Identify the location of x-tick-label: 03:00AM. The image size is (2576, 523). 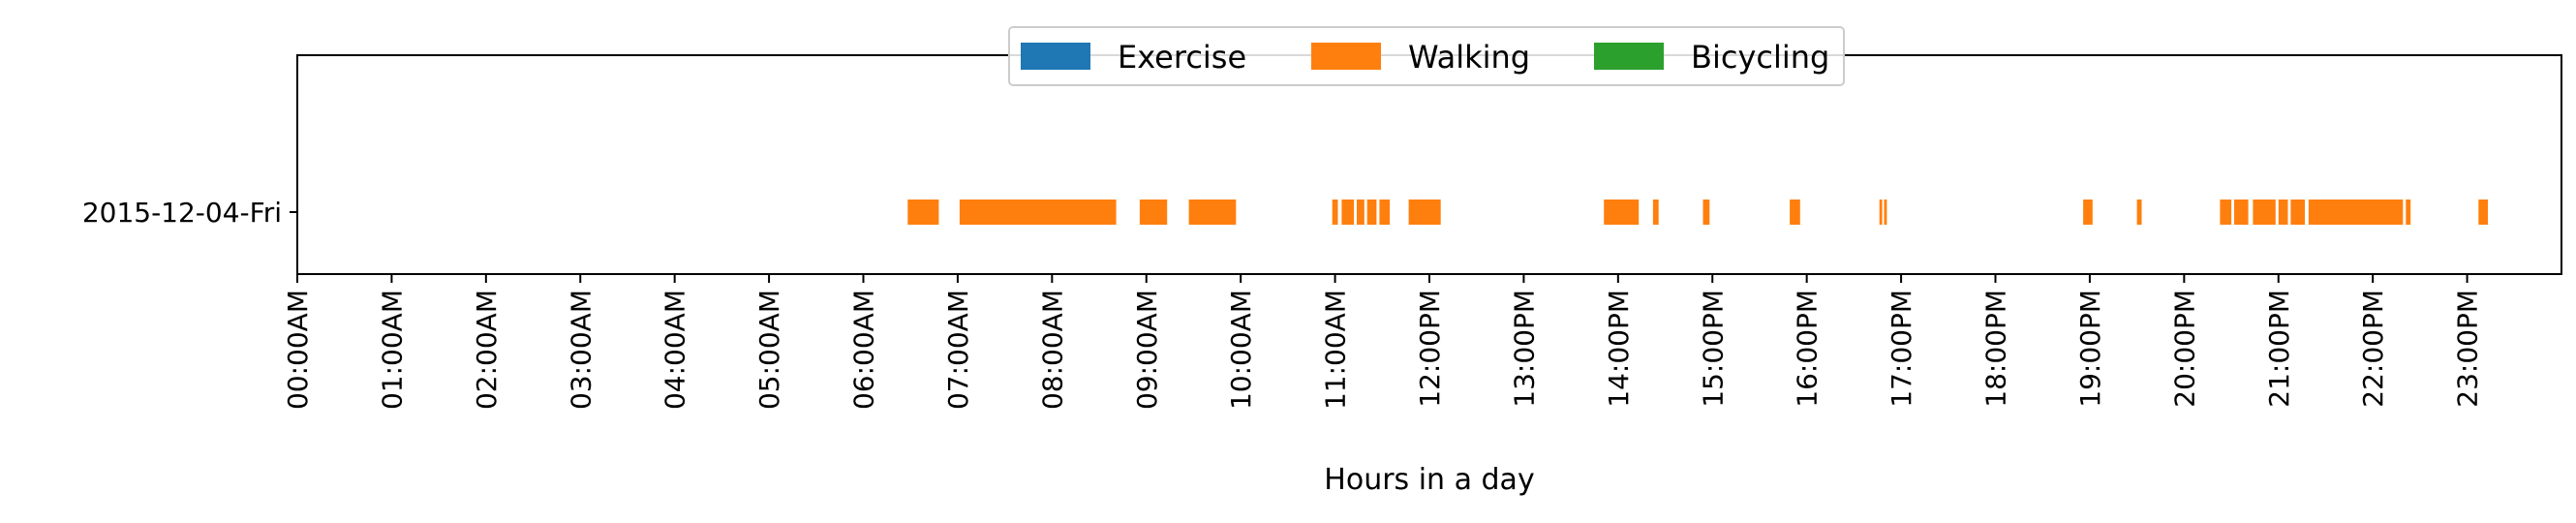
(581, 350).